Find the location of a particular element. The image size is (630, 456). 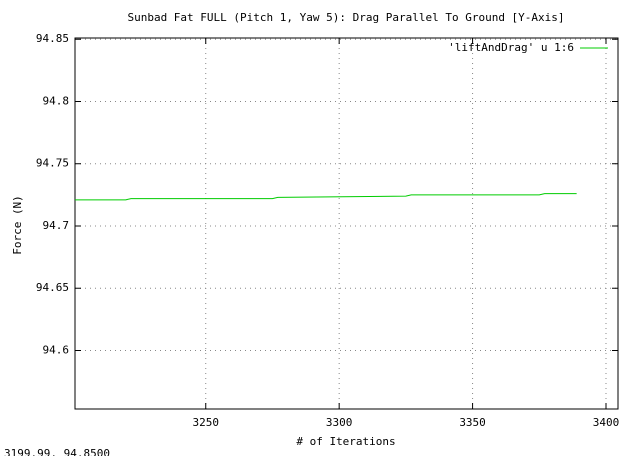

legend-label: 'liftAndDrag' u 1:6 is located at coordinates (511, 47).